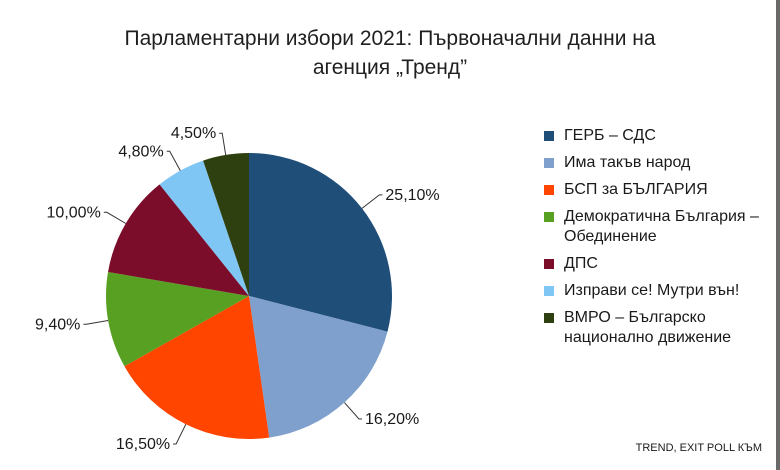 This screenshot has height=470, width=780. Describe the element at coordinates (392, 419) in the screenshot. I see `pie-slice-label: 16,20%` at that location.